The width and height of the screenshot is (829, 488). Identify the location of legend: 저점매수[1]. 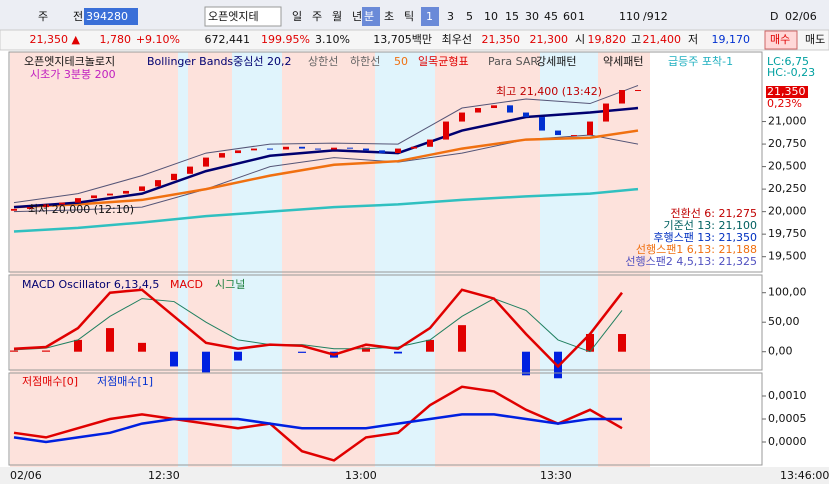
(125, 381).